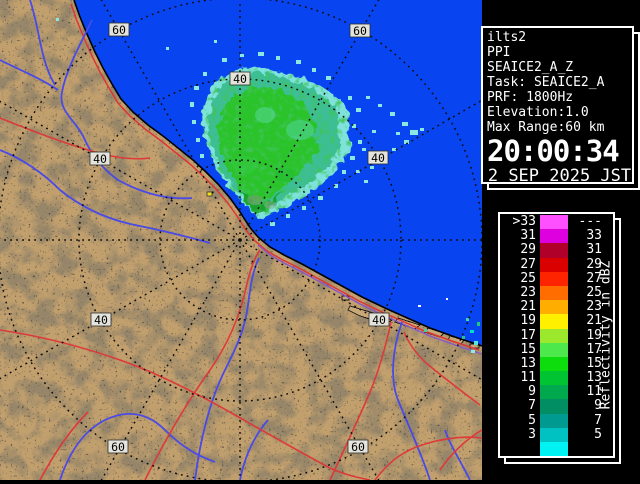 This screenshot has height=484, width=640. Describe the element at coordinates (532, 420) in the screenshot. I see `legend-left-label: 5` at that location.